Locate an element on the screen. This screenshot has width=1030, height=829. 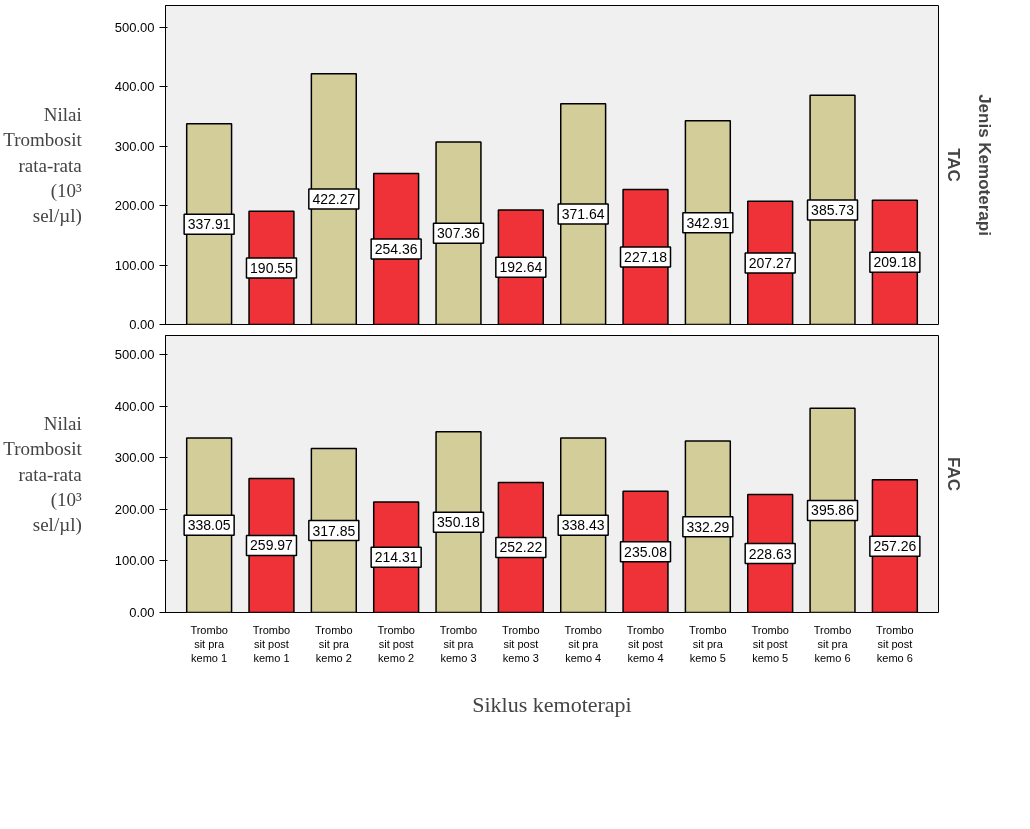
data-label: 332.29 is located at coordinates (708, 526).